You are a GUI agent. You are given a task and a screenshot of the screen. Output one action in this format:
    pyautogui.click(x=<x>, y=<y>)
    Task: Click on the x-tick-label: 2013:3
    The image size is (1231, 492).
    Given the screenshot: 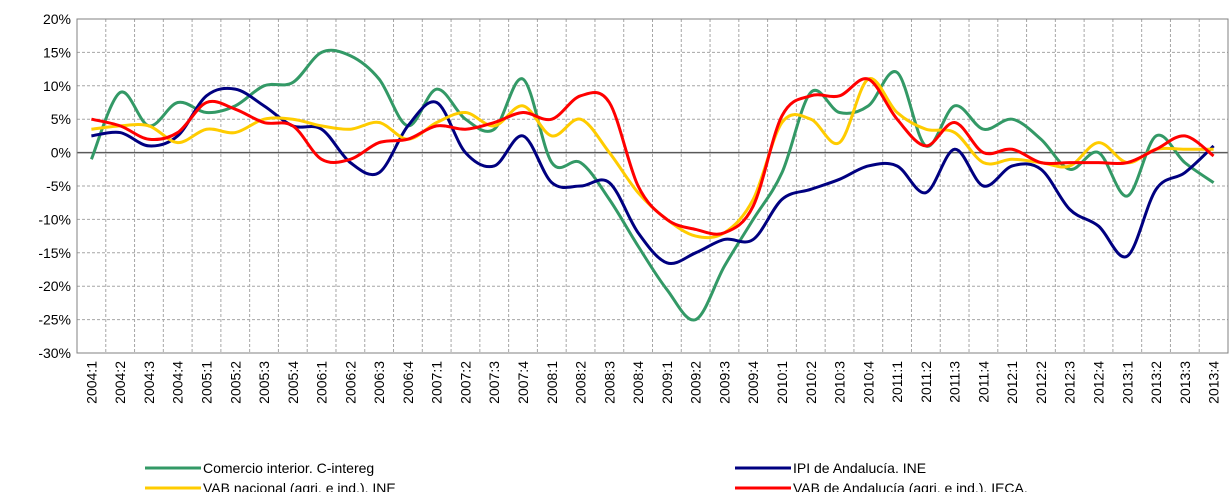 What is the action you would take?
    pyautogui.click(x=1185, y=382)
    